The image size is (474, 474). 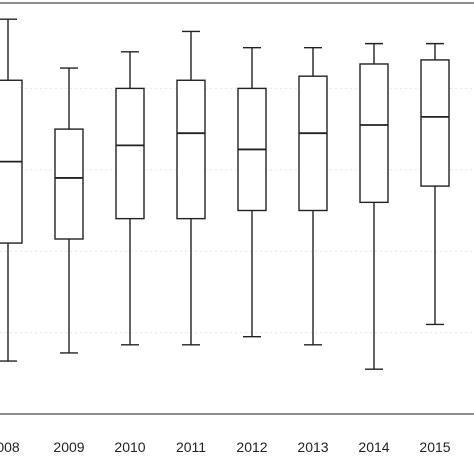 I want to click on x-tick-label-2012: 2012, so click(x=251, y=447).